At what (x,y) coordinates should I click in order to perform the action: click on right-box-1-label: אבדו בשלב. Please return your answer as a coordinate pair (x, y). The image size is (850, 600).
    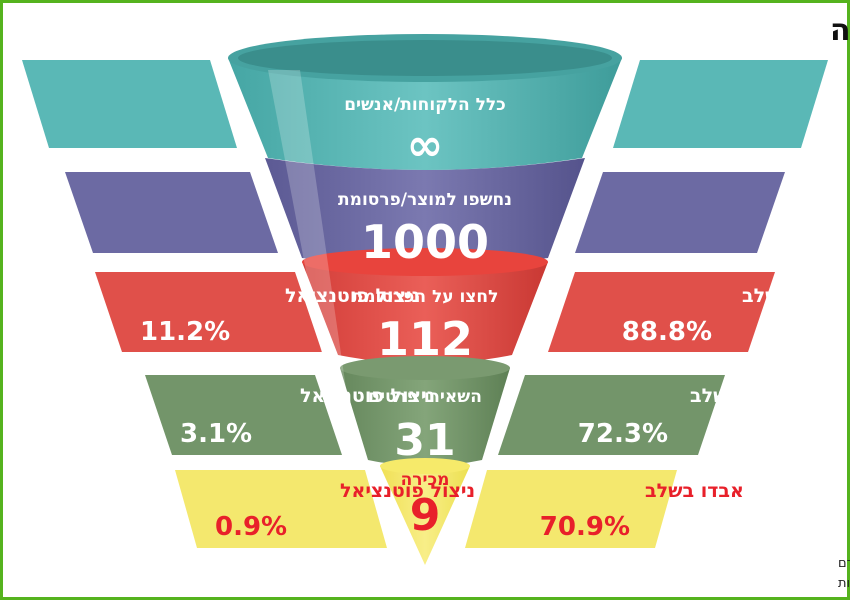
    Looking at the image, I should click on (791, 296).